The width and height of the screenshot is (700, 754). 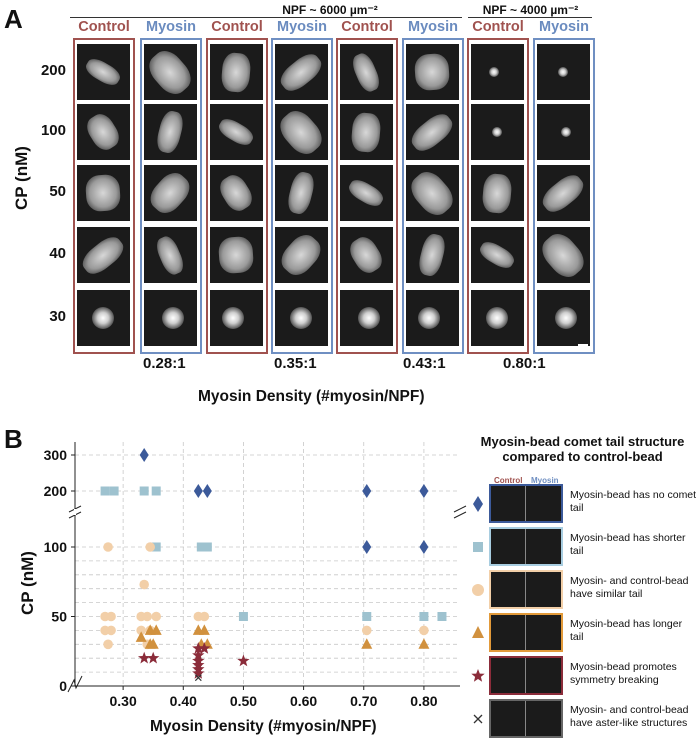 I want to click on y-tick-label: 100, so click(x=56, y=547).